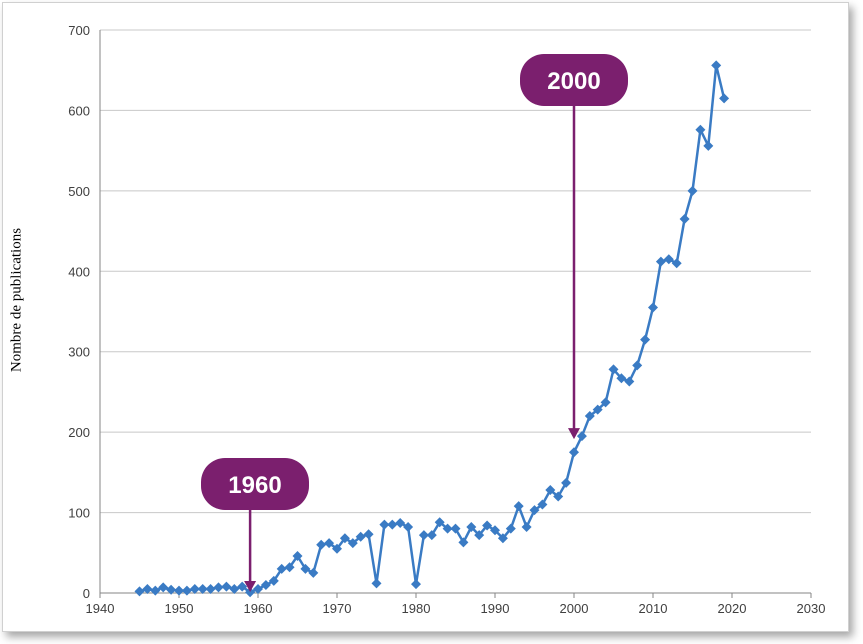  What do you see at coordinates (179, 608) in the screenshot?
I see `x-tick-label: 1950` at bounding box center [179, 608].